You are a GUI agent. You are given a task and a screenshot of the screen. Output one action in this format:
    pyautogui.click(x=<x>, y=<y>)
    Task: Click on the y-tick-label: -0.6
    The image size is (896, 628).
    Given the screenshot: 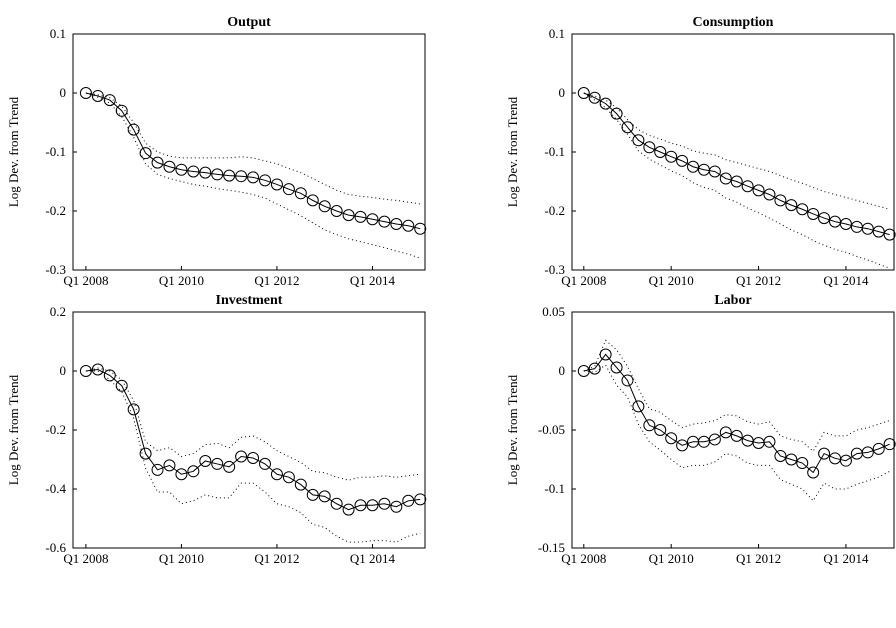 What is the action you would take?
    pyautogui.click(x=55, y=547)
    